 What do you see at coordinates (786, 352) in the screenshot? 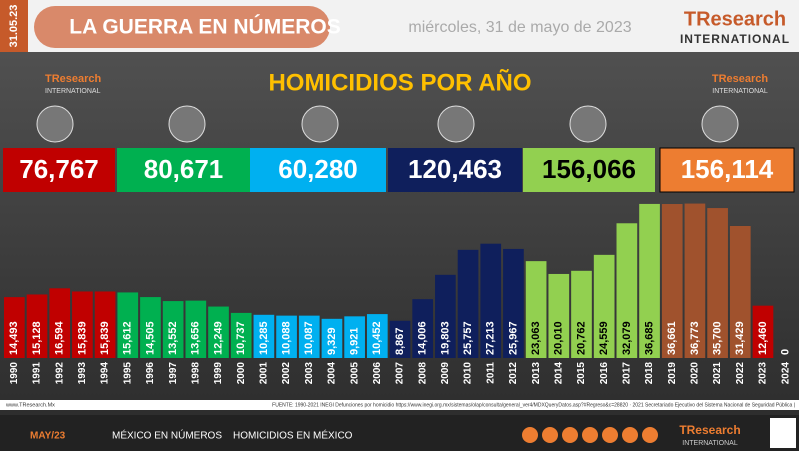
I see `value-label: 0` at bounding box center [786, 352].